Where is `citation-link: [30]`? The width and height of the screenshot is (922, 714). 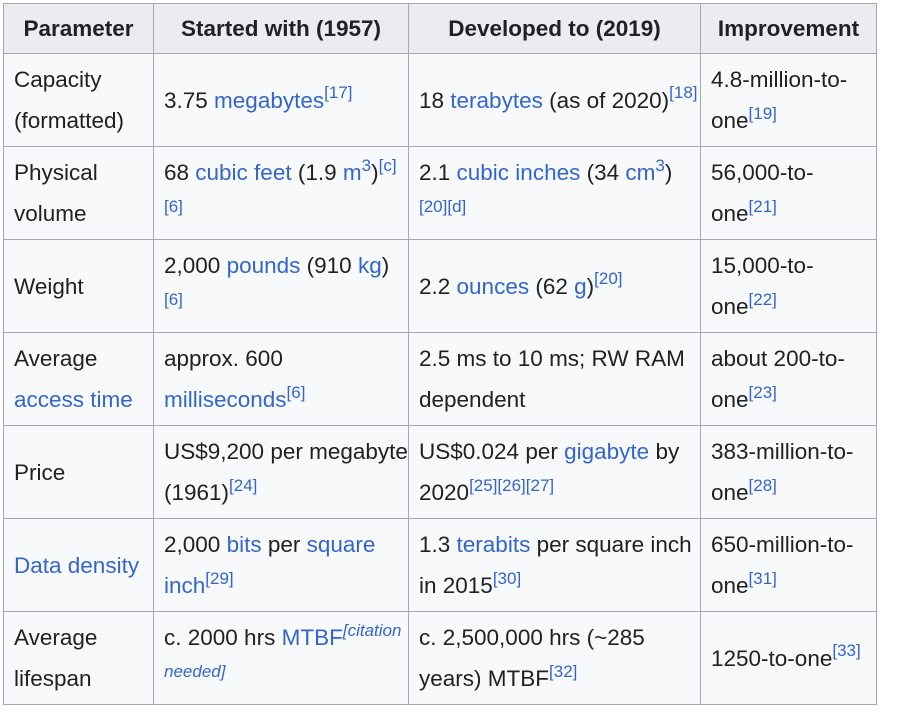
citation-link: [30] is located at coordinates (507, 578).